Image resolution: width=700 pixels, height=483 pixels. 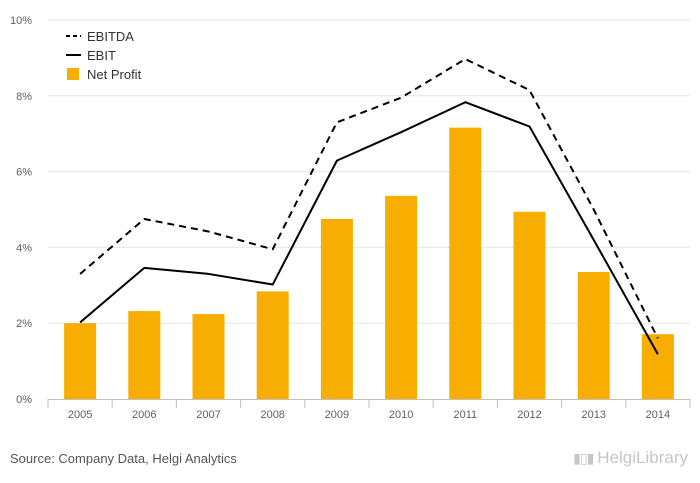 I want to click on source-note: Source: Company Data, Helgi Analytics, so click(x=123, y=458).